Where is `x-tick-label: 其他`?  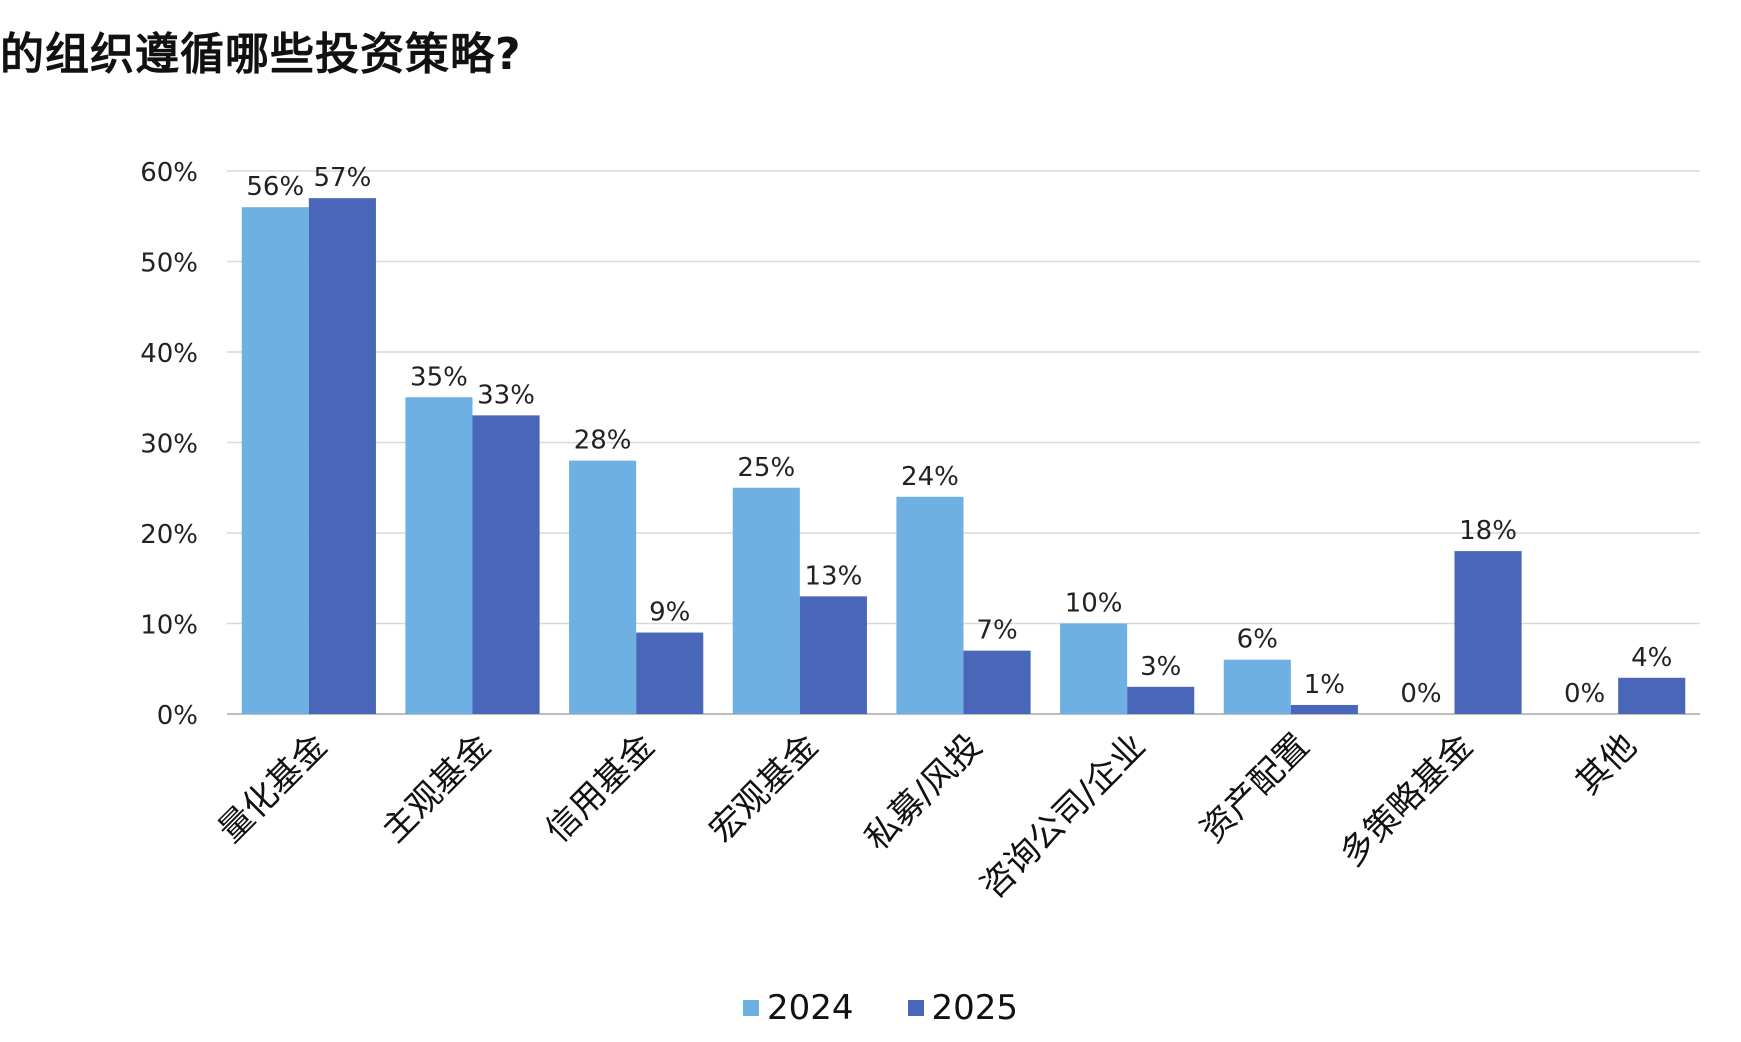
x-tick-label: 其他 is located at coordinates (1606, 764).